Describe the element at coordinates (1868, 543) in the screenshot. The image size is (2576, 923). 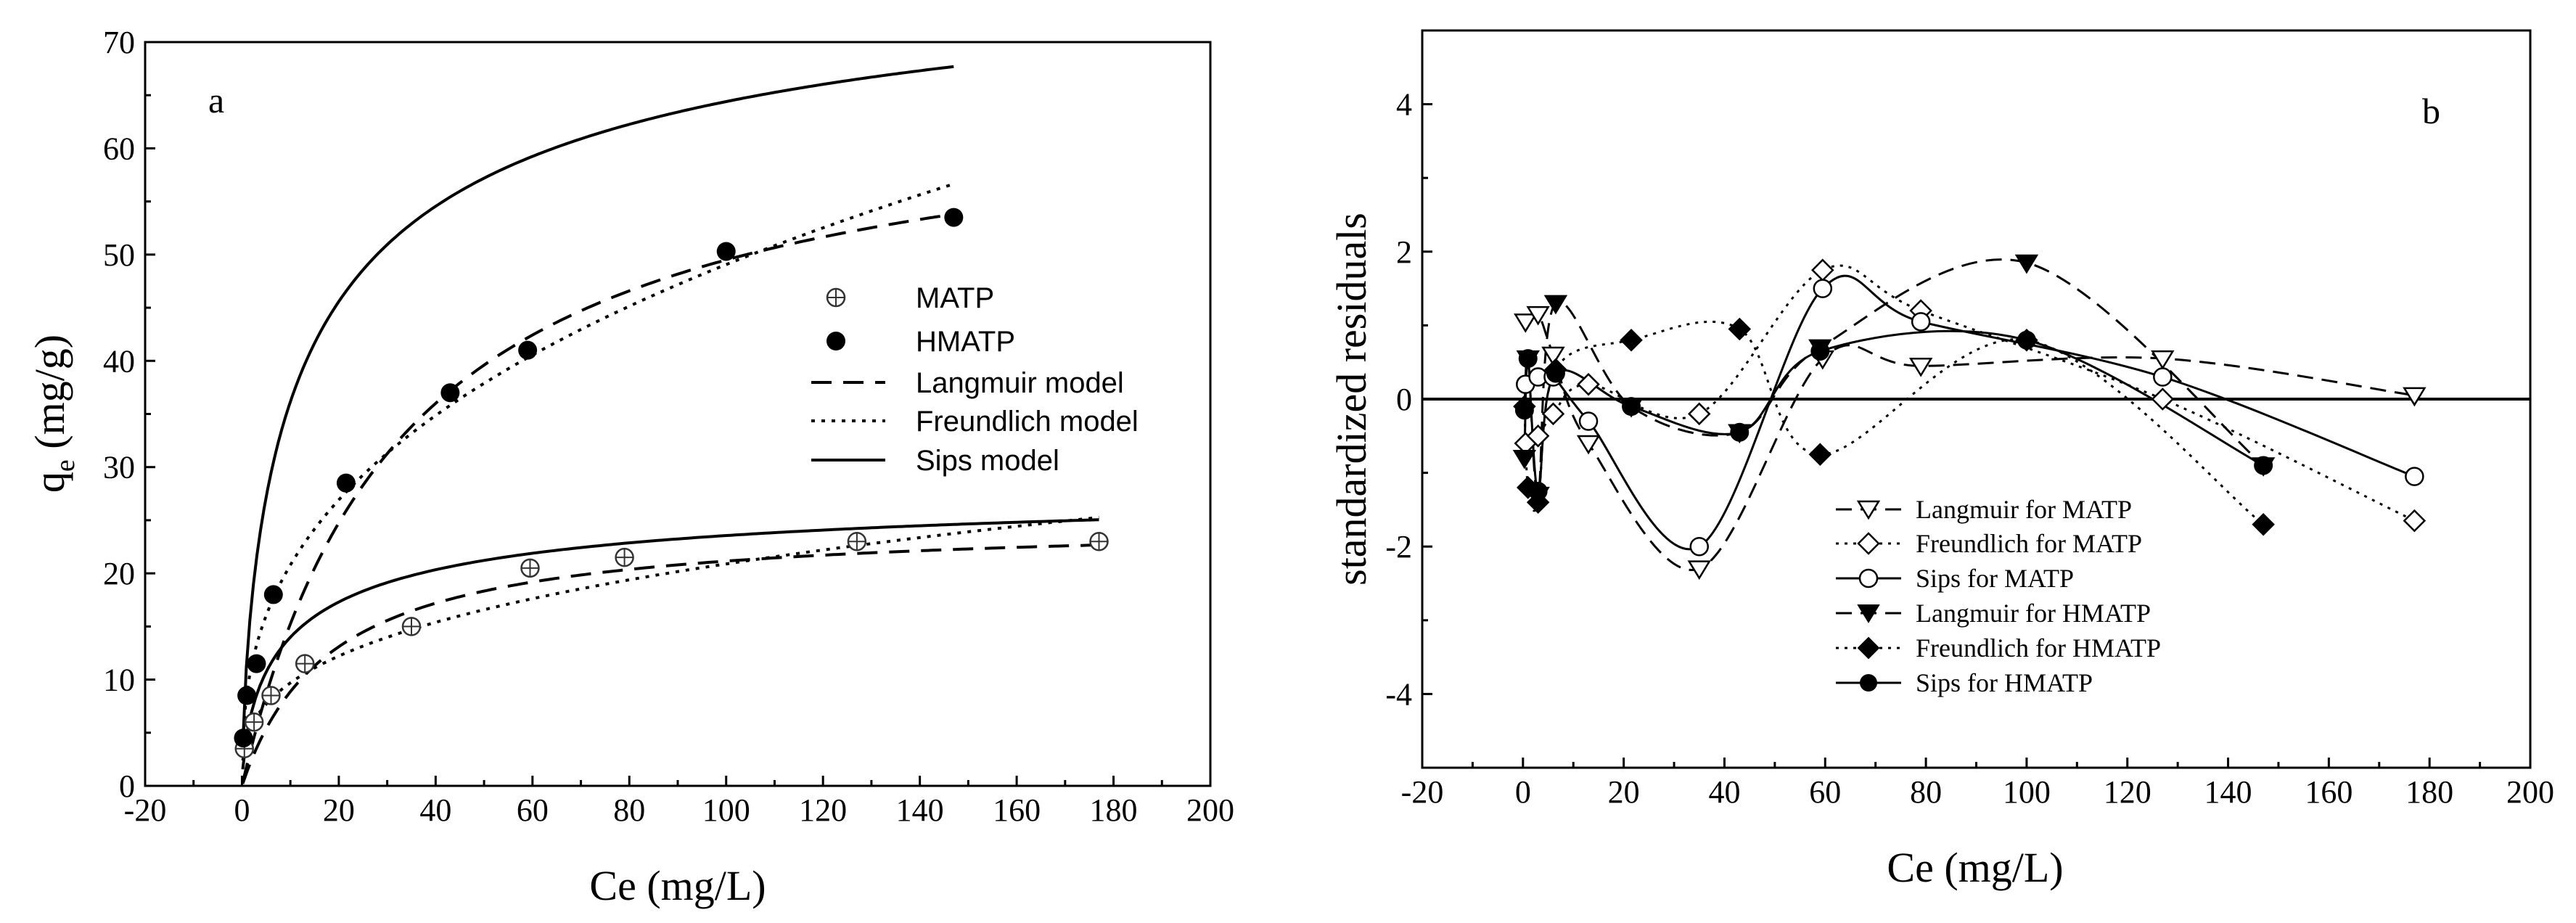
I see `legend-b-freundlich-matp-marker` at that location.